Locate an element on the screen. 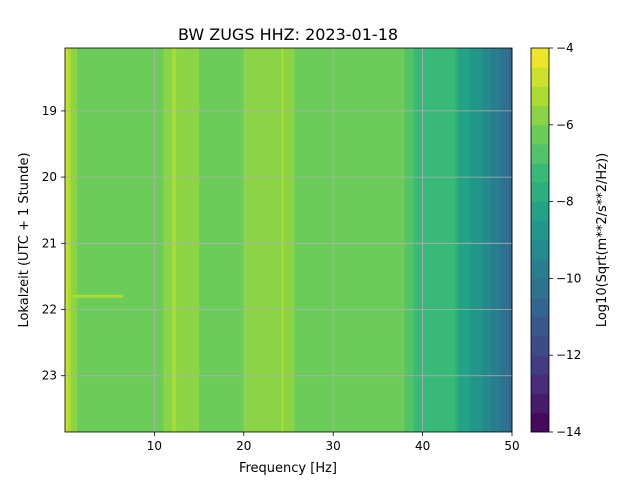 The height and width of the screenshot is (484, 640). chart-title: BW ZUGS HHZ: 2023-01-18 is located at coordinates (288, 34).